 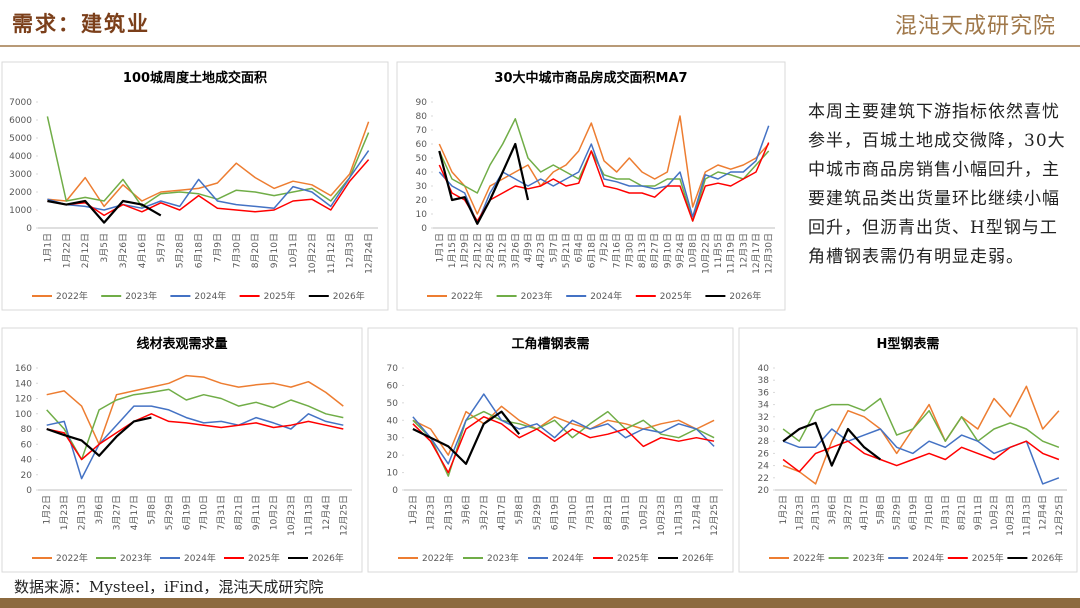 What do you see at coordinates (848, 512) in the screenshot?
I see `x-tick-label: 3月27日` at bounding box center [848, 512].